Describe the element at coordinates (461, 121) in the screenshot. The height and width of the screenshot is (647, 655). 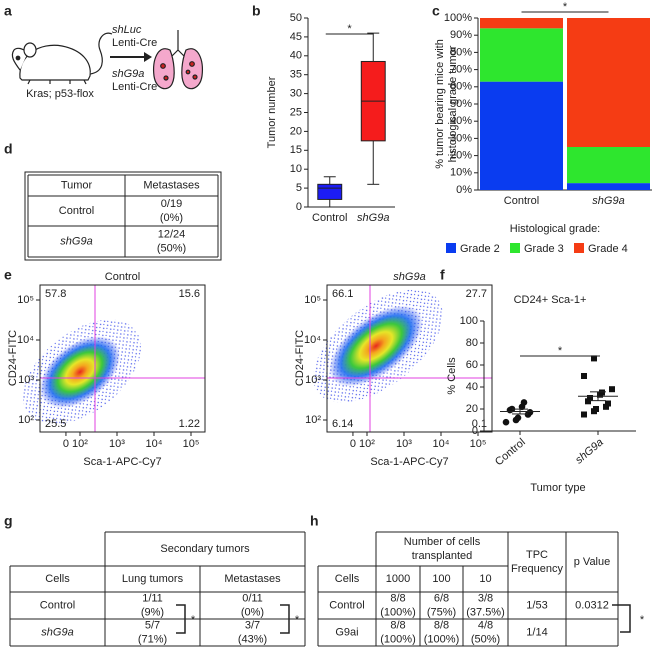
I see `y-tick-label: 40%` at that location.